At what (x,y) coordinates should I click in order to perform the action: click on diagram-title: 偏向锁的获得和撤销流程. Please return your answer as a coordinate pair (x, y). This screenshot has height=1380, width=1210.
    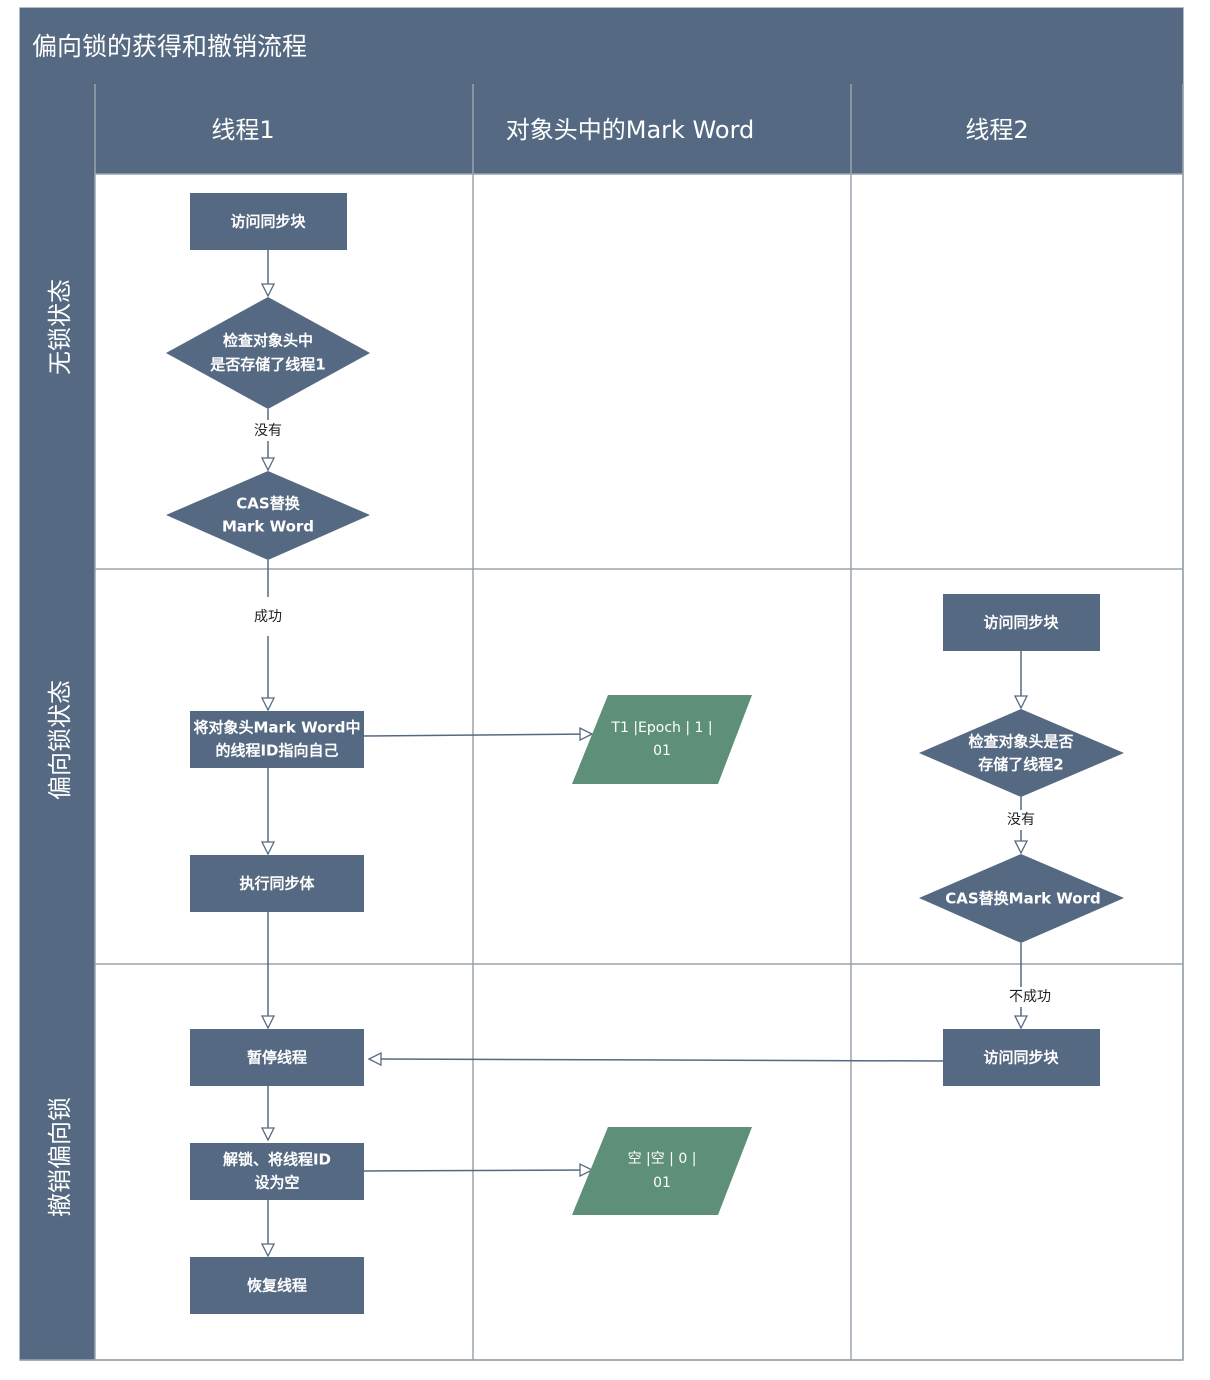
    Looking at the image, I should click on (169, 46).